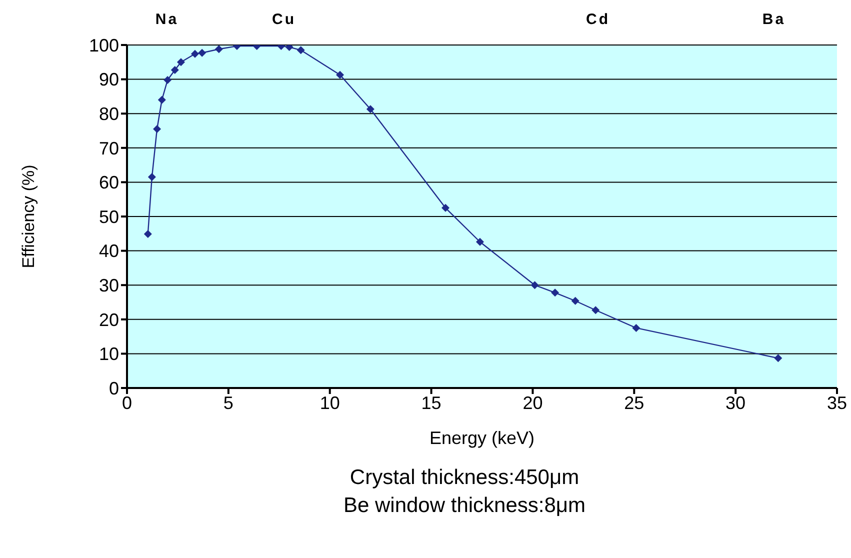 This screenshot has width=851, height=558. I want to click on y-tick-label: 50, so click(108, 216).